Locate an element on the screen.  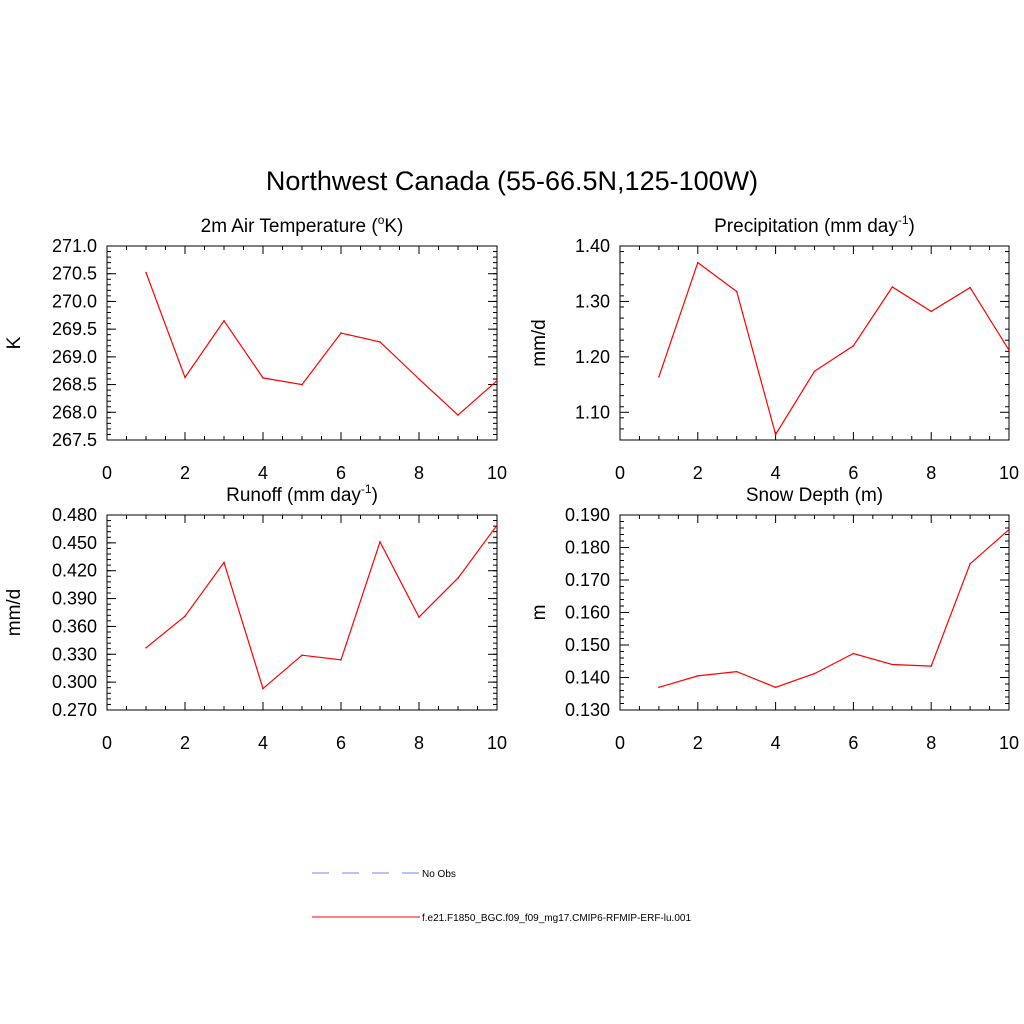
legend-label: No Obs is located at coordinates (439, 874).